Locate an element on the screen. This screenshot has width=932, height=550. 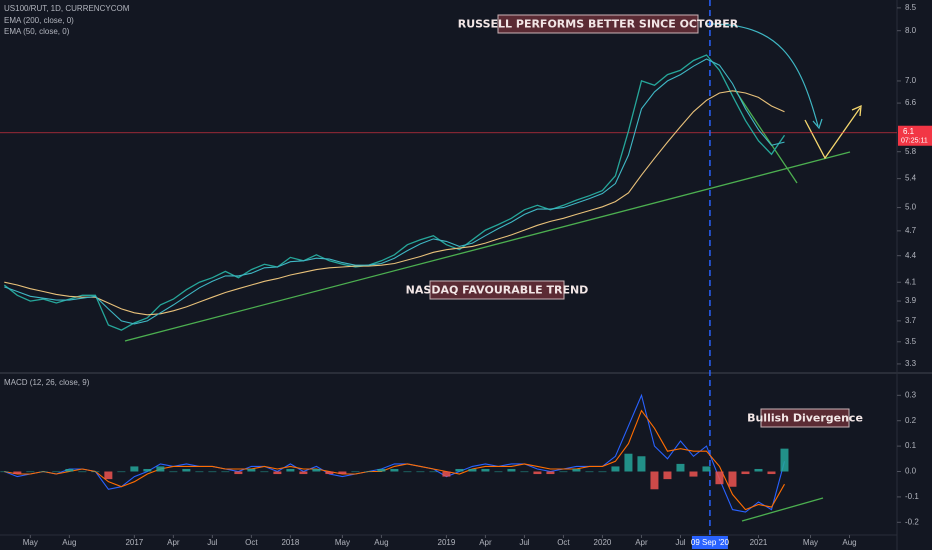
y-tick-label: 3.5 is located at coordinates (911, 341).